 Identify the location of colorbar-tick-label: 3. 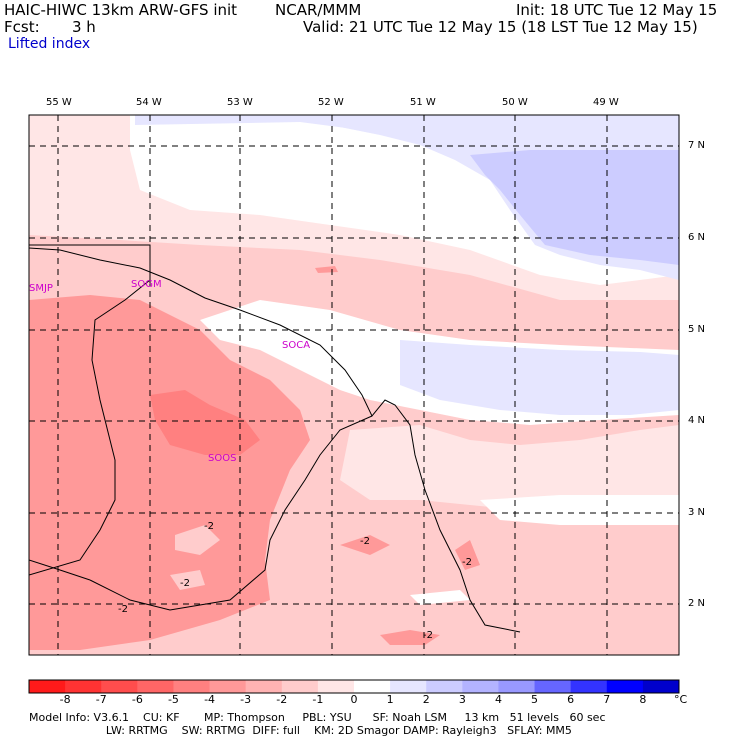
(462, 699).